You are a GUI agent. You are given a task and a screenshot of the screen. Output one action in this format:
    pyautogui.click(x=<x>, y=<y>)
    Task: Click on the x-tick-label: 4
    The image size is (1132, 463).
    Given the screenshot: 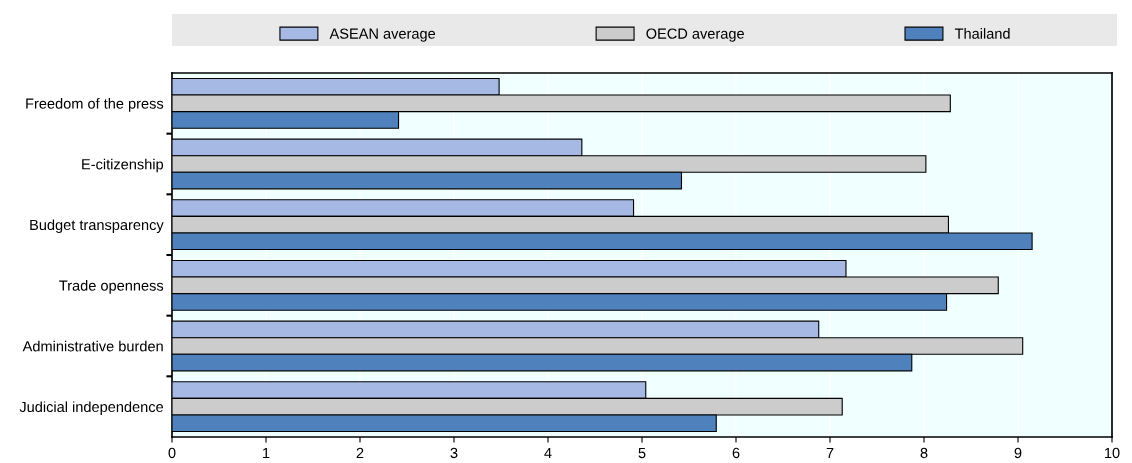 What is the action you would take?
    pyautogui.click(x=548, y=452)
    